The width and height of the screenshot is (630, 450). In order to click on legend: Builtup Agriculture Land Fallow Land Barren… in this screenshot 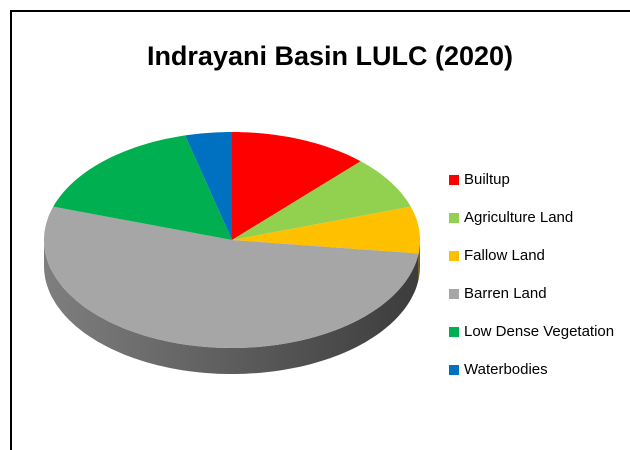, I will do `click(531, 274)`.